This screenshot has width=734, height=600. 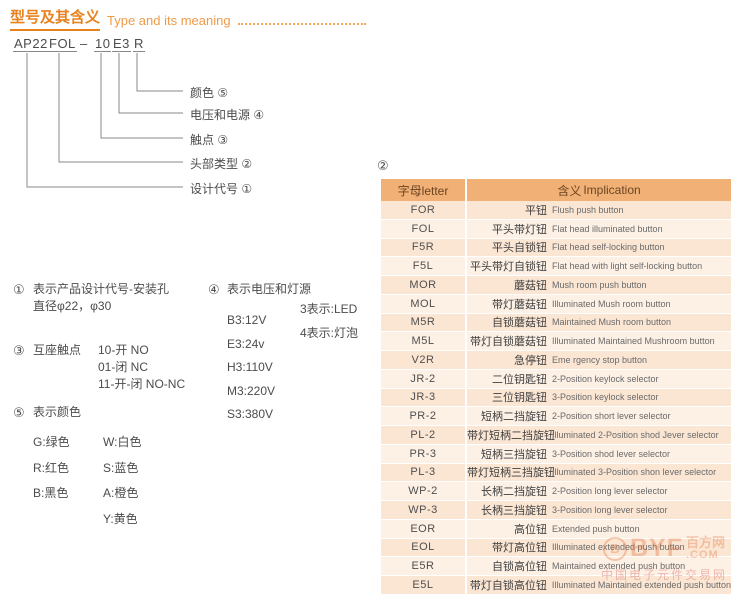 I want to click on meaning-en: Maintained extended push button, so click(x=619, y=566).